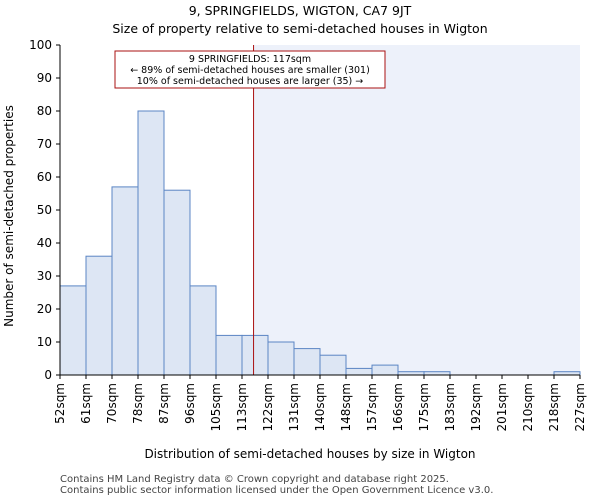 This screenshot has height=500, width=600. Describe the element at coordinates (48, 375) in the screenshot. I see `y-tick-label: 0` at that location.